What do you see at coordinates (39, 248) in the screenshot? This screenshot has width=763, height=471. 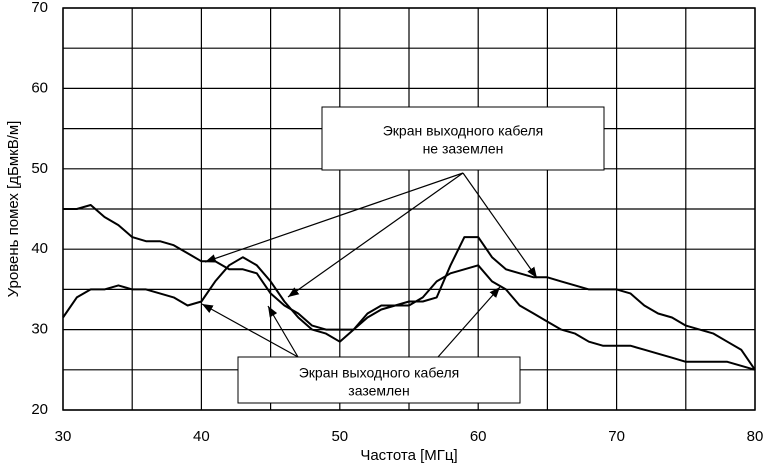 I see `y-tick-label: 40` at bounding box center [39, 248].